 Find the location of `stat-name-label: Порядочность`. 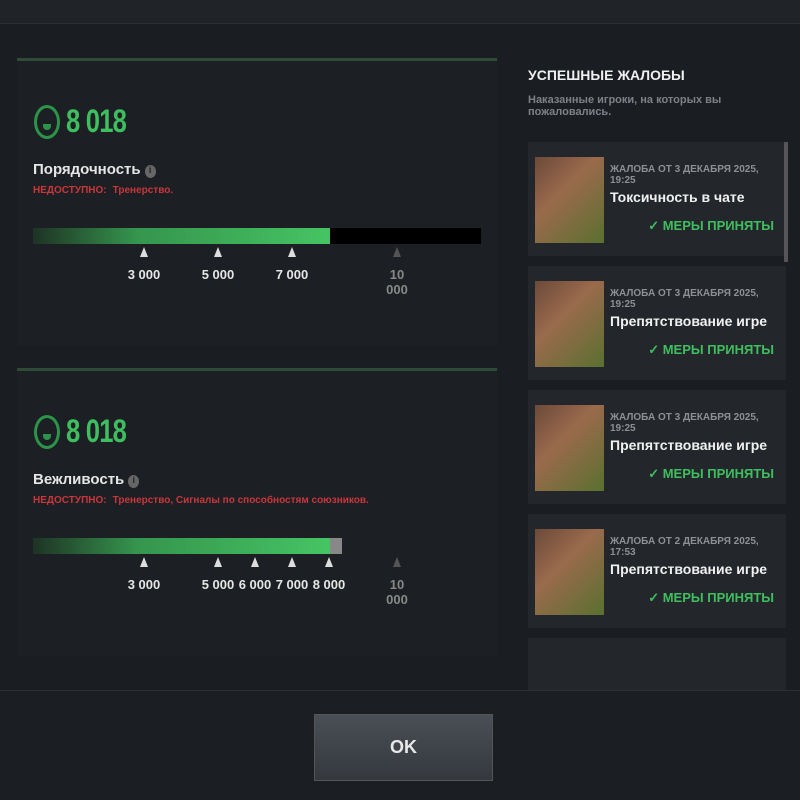

stat-name-label: Порядочность is located at coordinates (87, 169).